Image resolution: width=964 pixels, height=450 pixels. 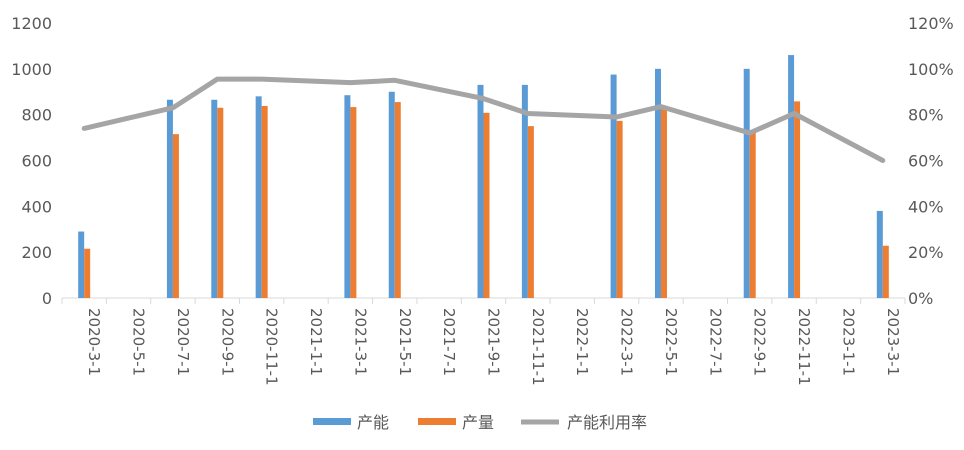 What do you see at coordinates (316, 342) in the screenshot?
I see `x-tick-label: 2021-1-1` at bounding box center [316, 342].